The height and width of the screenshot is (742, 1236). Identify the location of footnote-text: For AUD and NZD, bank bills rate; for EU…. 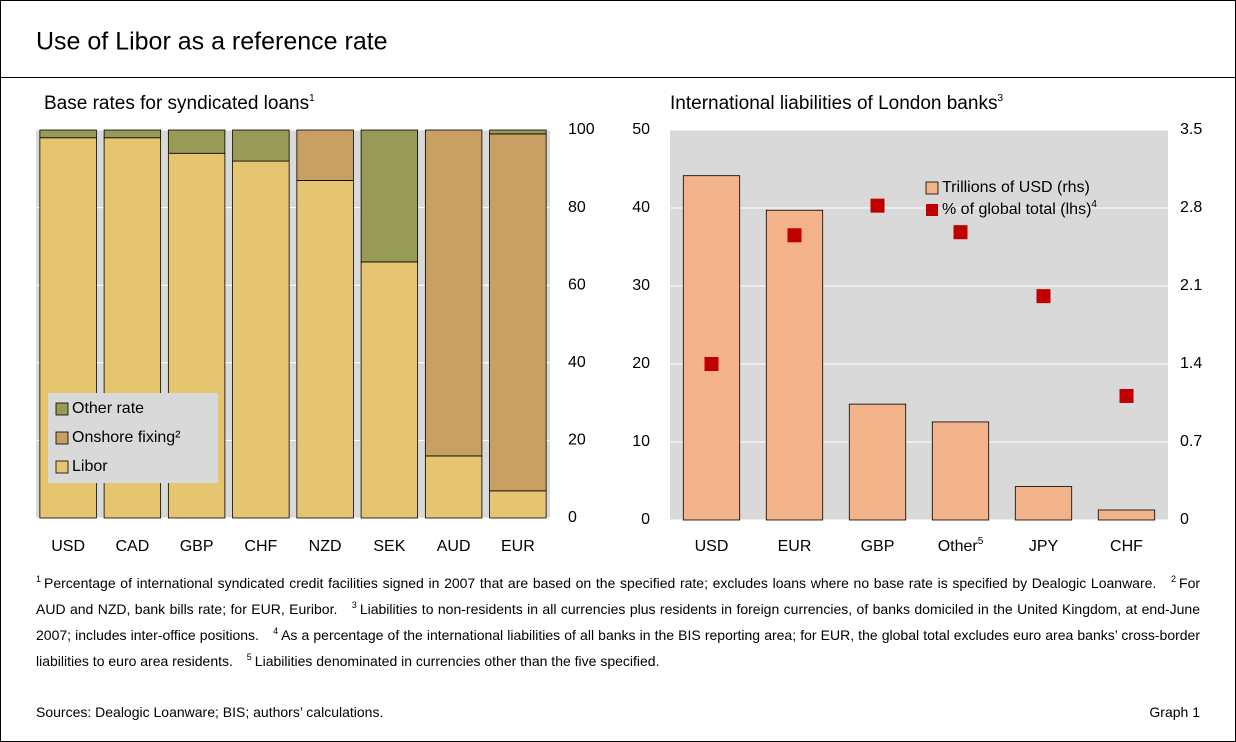
(618, 596).